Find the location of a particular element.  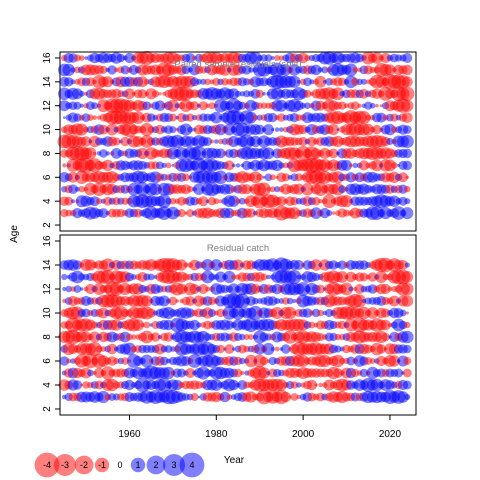

y-tick-label: 14 is located at coordinates (47, 82).